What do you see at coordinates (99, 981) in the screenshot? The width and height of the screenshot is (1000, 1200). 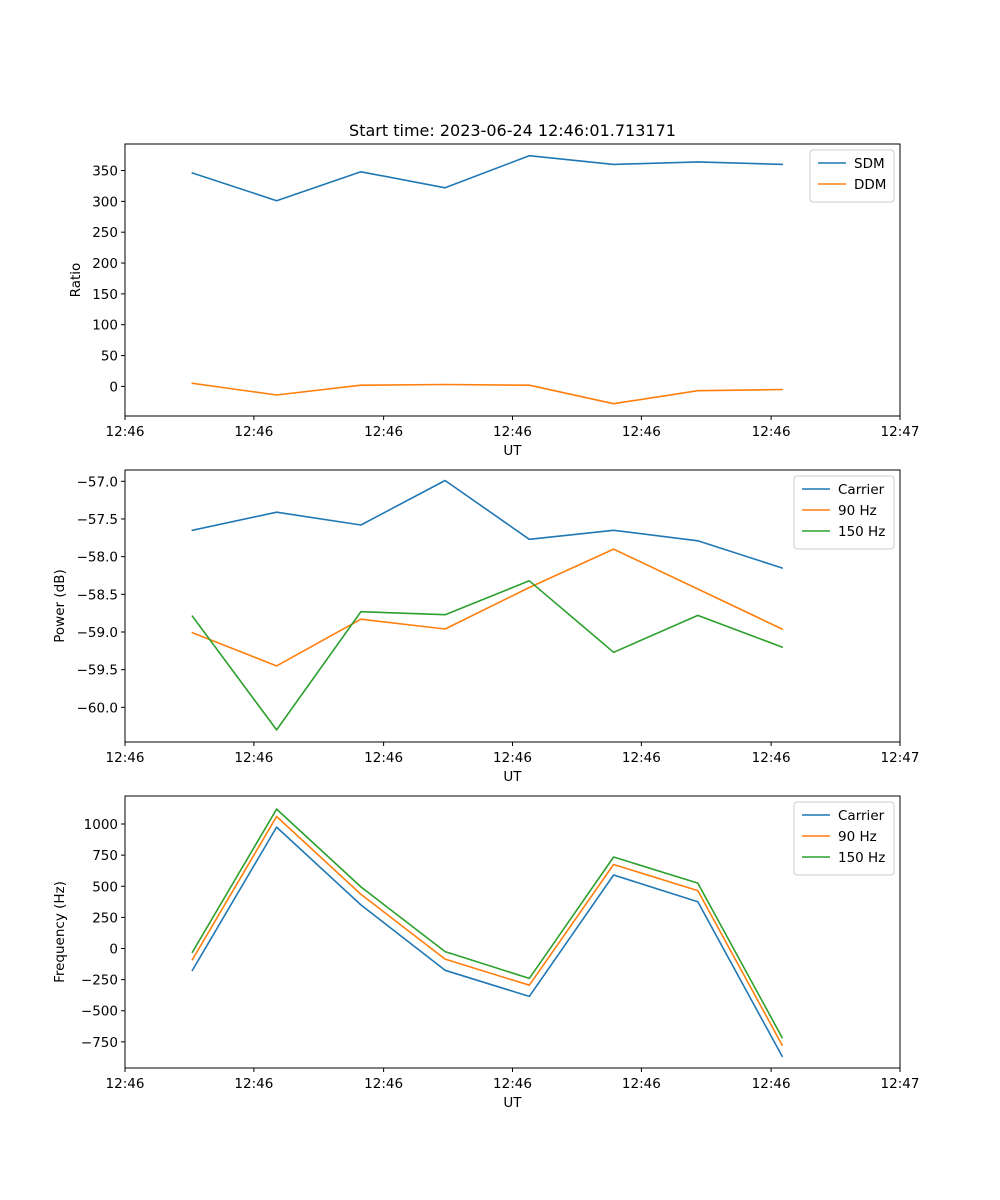 I see `y-tick-label: −250` at bounding box center [99, 981].